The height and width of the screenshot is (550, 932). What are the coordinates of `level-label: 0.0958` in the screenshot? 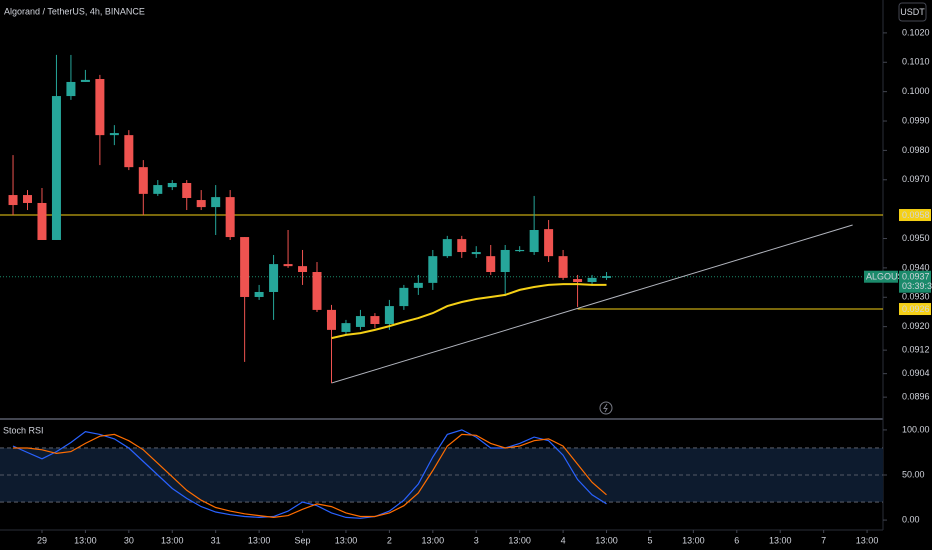 It's located at (916, 215).